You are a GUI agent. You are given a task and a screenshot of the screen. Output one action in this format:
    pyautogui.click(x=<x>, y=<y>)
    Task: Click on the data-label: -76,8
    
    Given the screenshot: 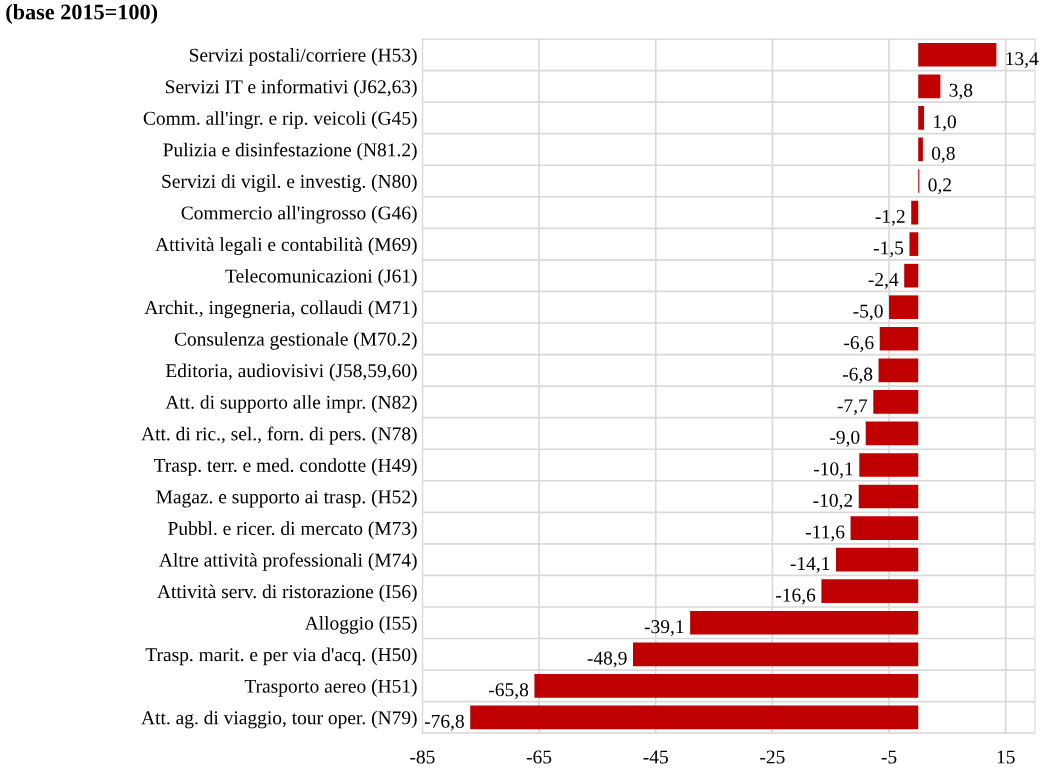 What is the action you would take?
    pyautogui.click(x=444, y=722)
    